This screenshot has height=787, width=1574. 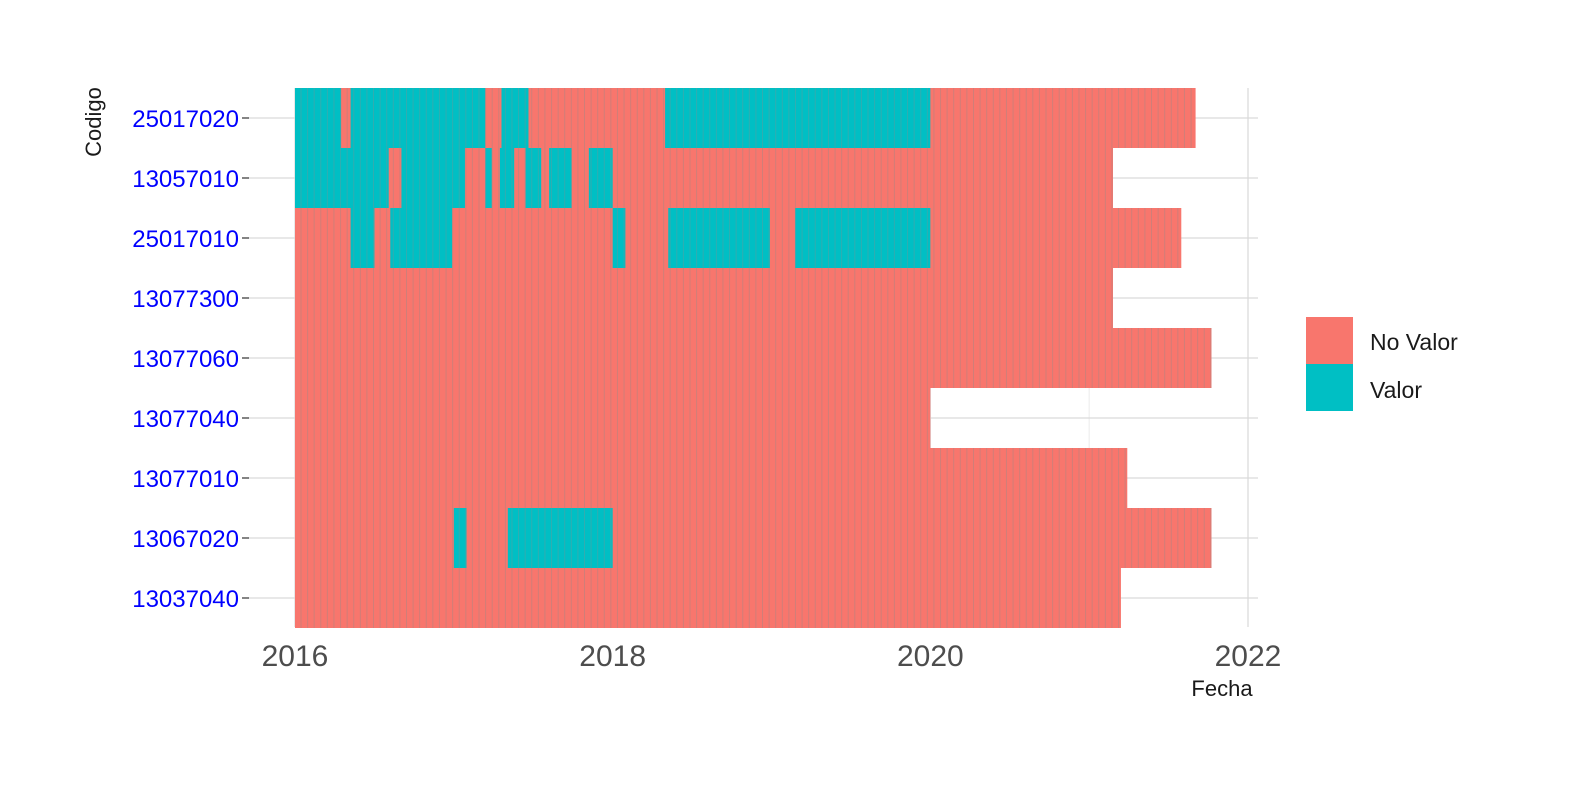 I want to click on x-tick-labels: 2016 2018 2020 2022, so click(x=772, y=656).